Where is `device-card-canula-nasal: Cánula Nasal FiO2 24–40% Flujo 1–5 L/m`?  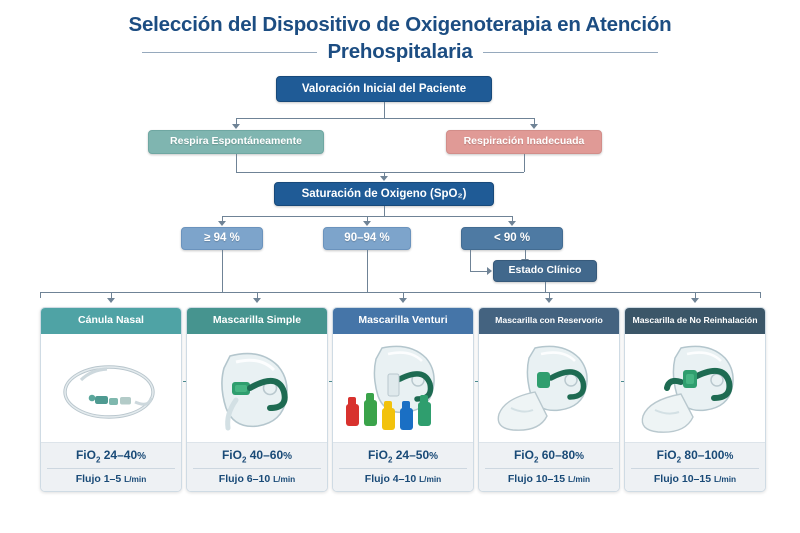 device-card-canula-nasal: Cánula Nasal FiO2 24–40% Flujo 1–5 L/m is located at coordinates (111, 399).